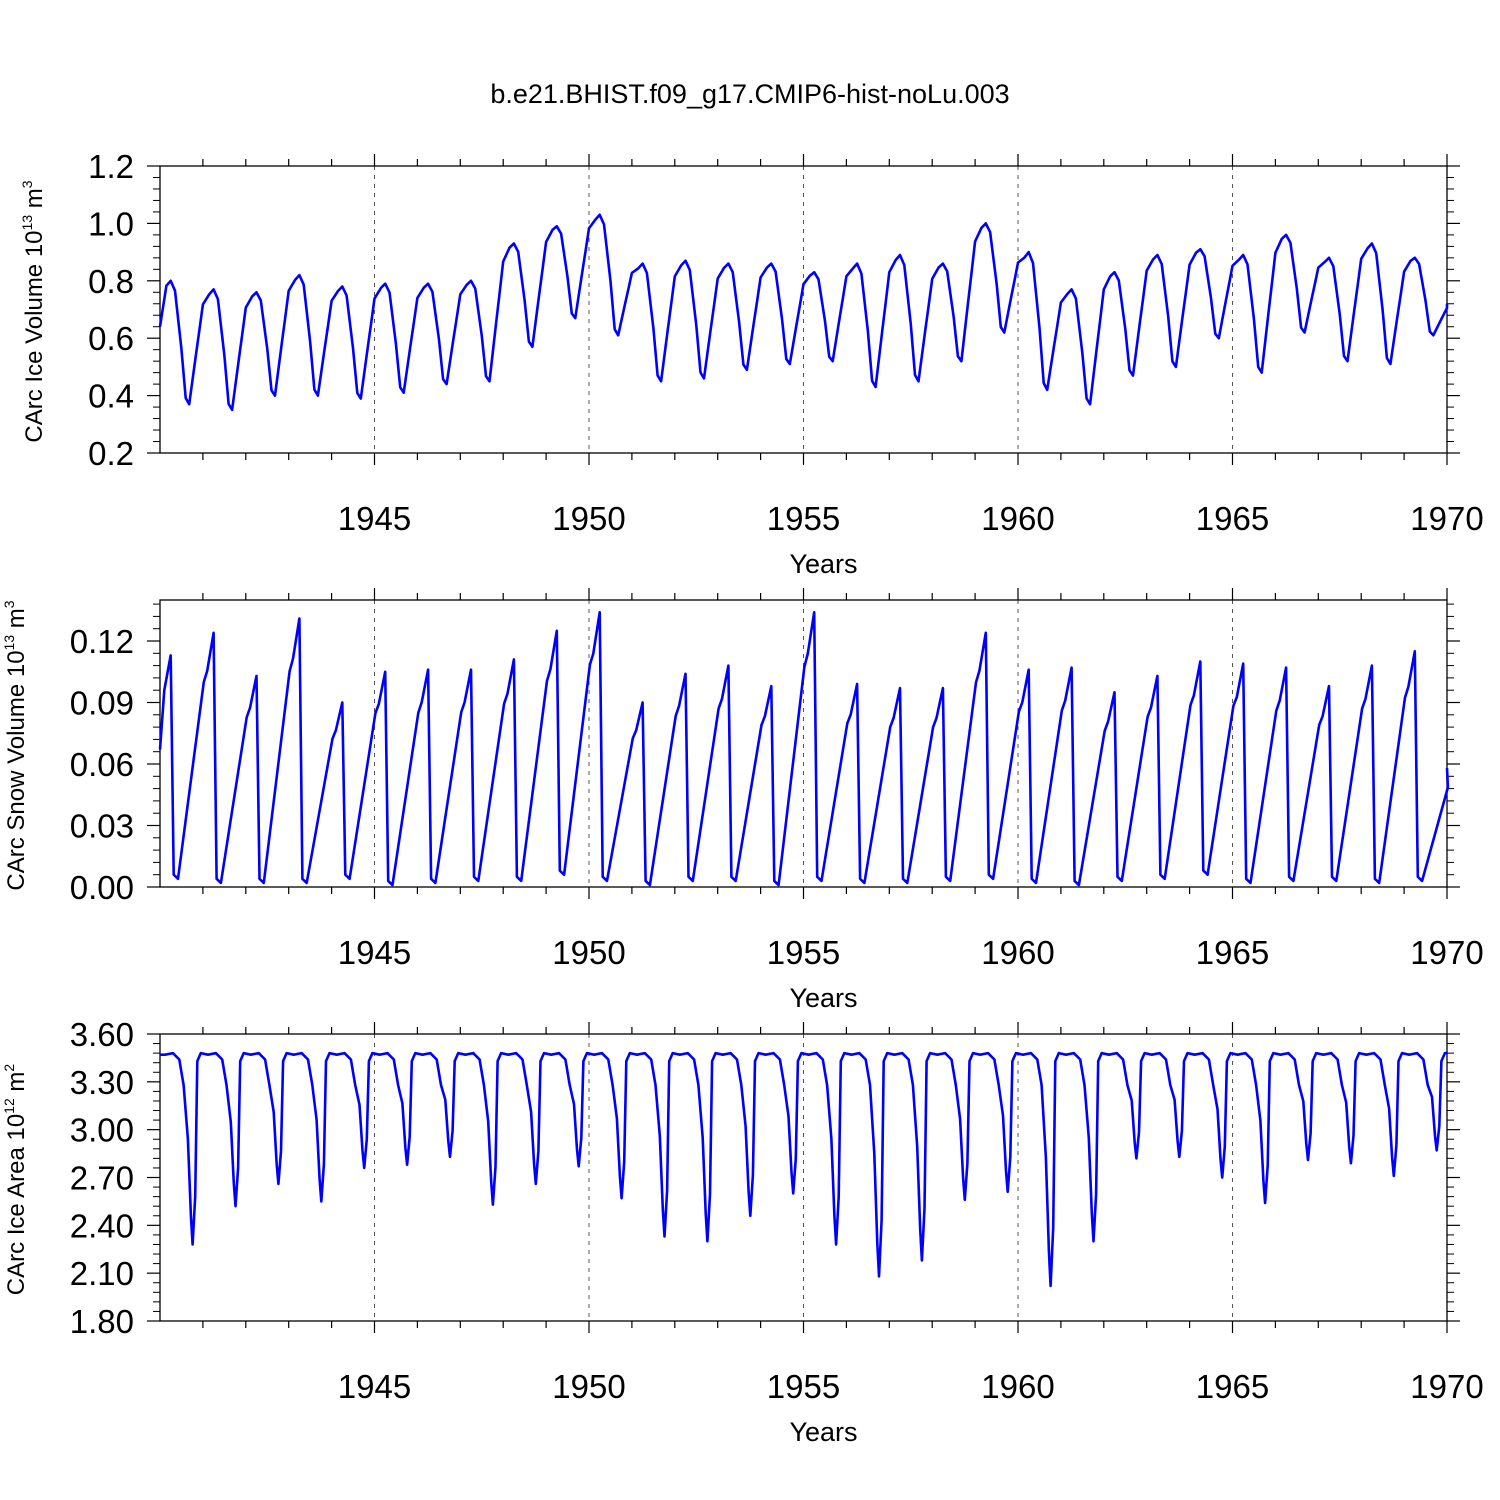 The width and height of the screenshot is (1500, 1500). I want to click on y-axis-label: CArc Ice Area 1012 m2, so click(15, 1180).